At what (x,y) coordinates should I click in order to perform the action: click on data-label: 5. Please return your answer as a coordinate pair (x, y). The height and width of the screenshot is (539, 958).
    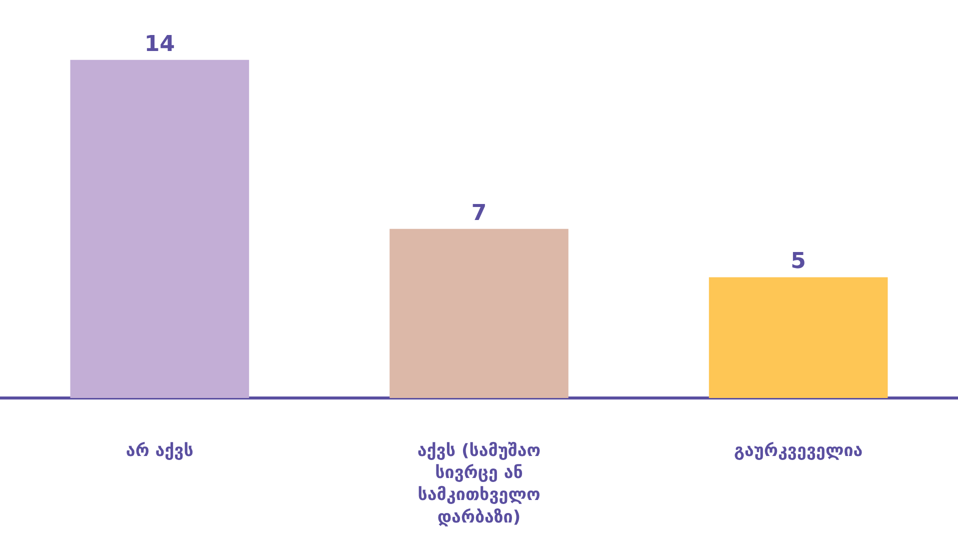
    Looking at the image, I should click on (798, 261).